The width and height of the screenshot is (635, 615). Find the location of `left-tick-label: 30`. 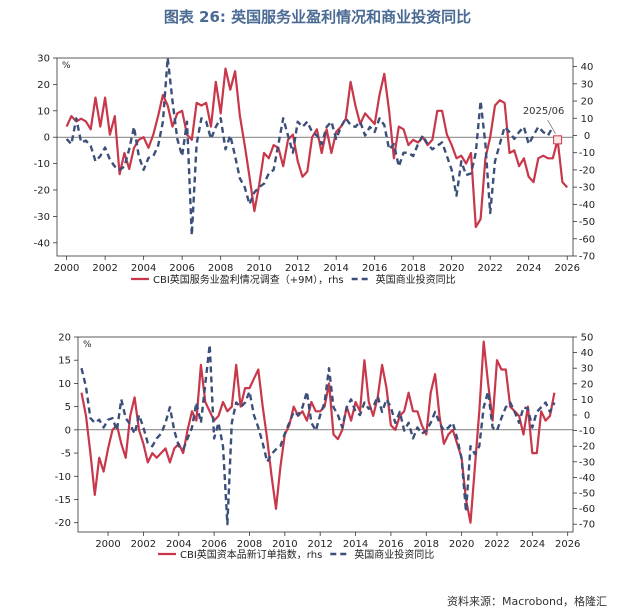

left-tick-label: 30 is located at coordinates (43, 59).